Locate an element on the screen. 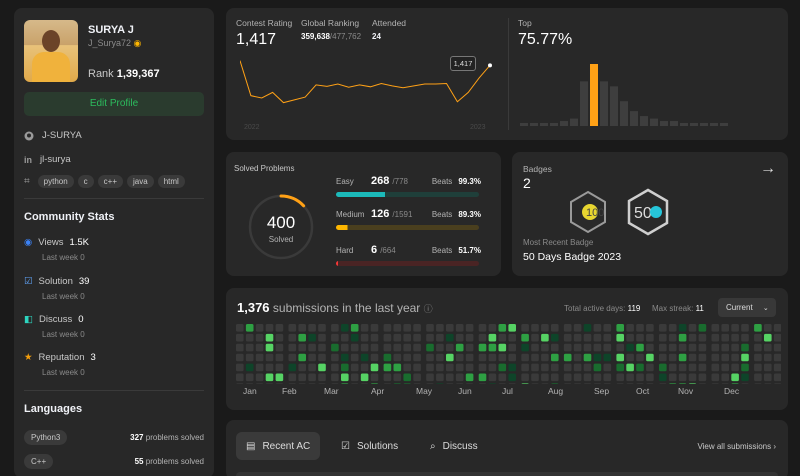 This screenshot has height=476, width=800. rating-line-chart is located at coordinates (370, 86).